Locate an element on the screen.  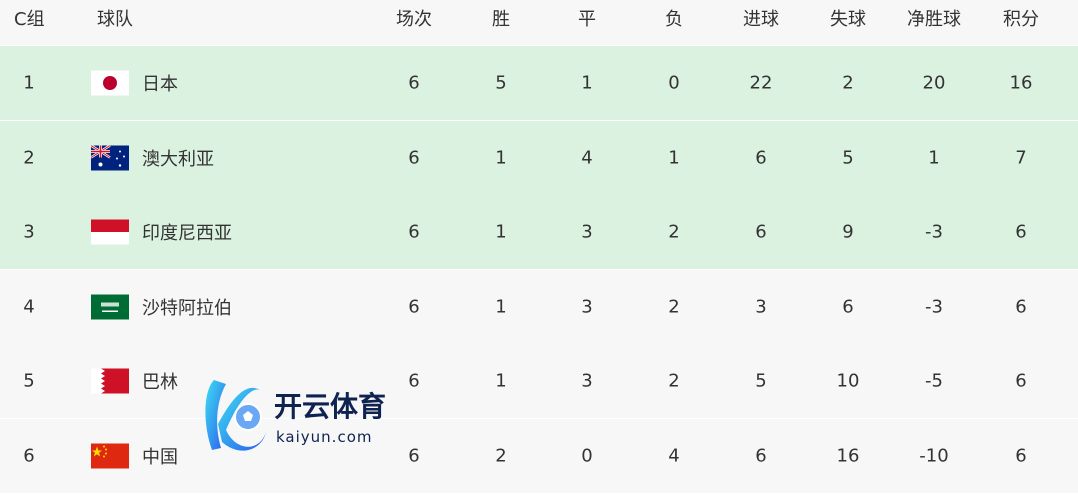
indonesia-flag-icon is located at coordinates (110, 232).